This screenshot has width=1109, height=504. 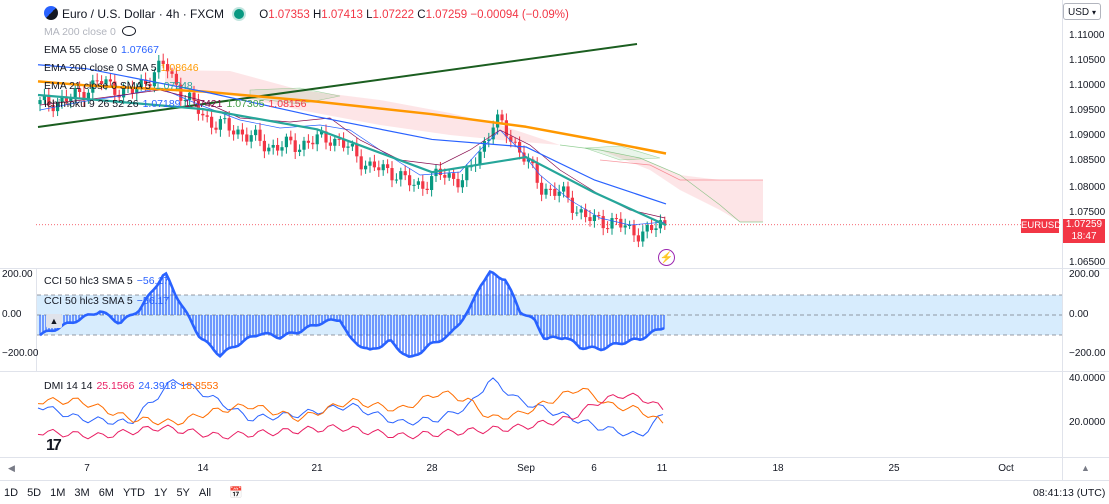 What do you see at coordinates (1087, 60) in the screenshot?
I see `price-tick-label: 1.10500` at bounding box center [1087, 60].